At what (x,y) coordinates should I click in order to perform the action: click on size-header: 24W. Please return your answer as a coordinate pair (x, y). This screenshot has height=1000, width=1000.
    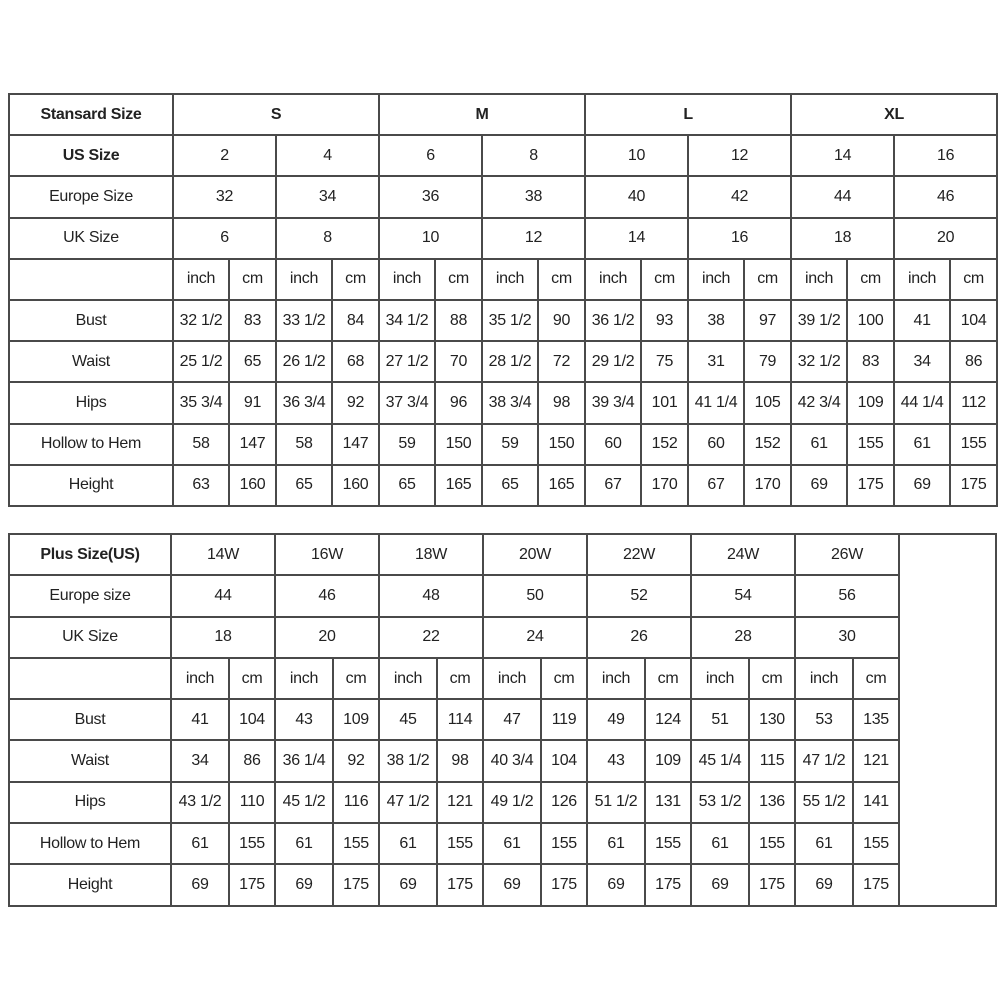
    Looking at the image, I should click on (743, 554).